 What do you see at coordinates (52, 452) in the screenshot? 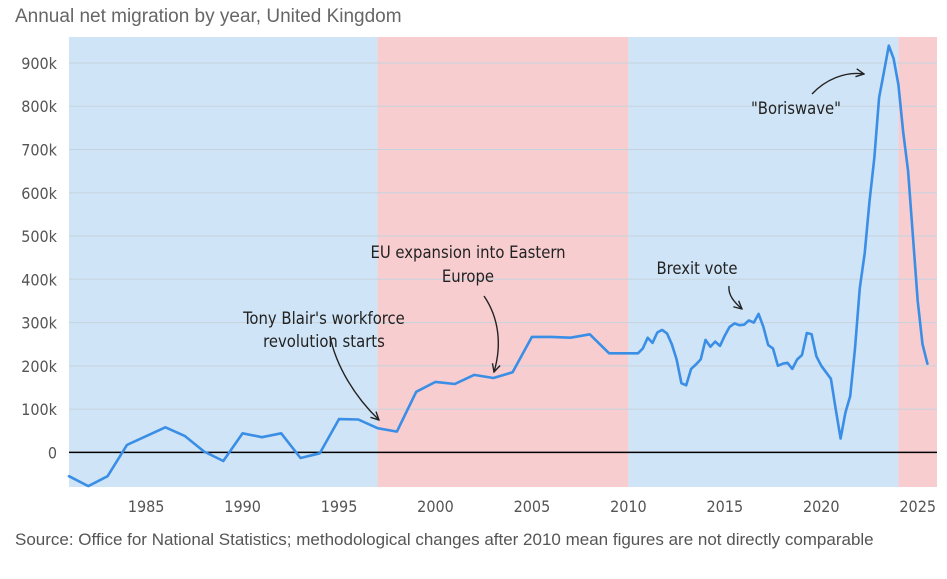
I see `y-tick-label: 0` at bounding box center [52, 452].